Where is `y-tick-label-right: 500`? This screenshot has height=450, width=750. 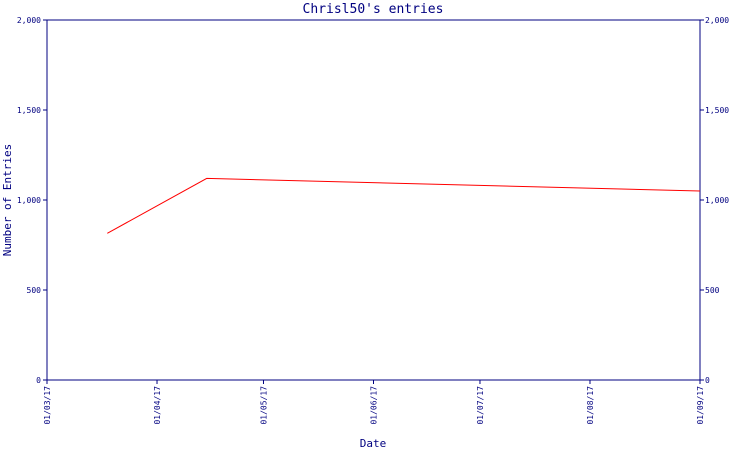 y-tick-label-right: 500 is located at coordinates (712, 290).